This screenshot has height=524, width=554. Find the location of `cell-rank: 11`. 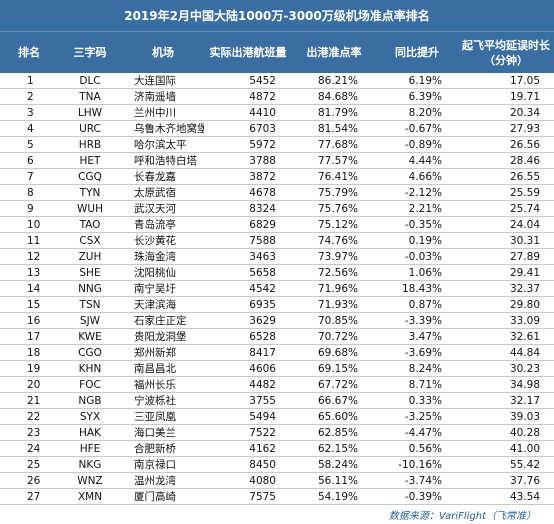

cell-rank: 11 is located at coordinates (34, 240).